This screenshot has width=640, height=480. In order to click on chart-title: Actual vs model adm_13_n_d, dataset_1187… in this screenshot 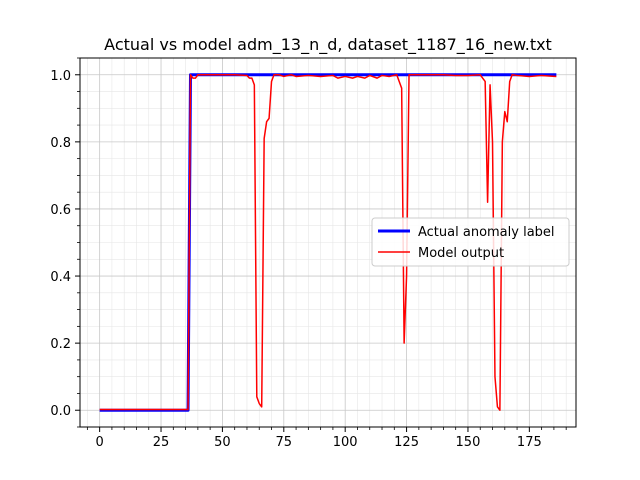, I will do `click(328, 45)`.